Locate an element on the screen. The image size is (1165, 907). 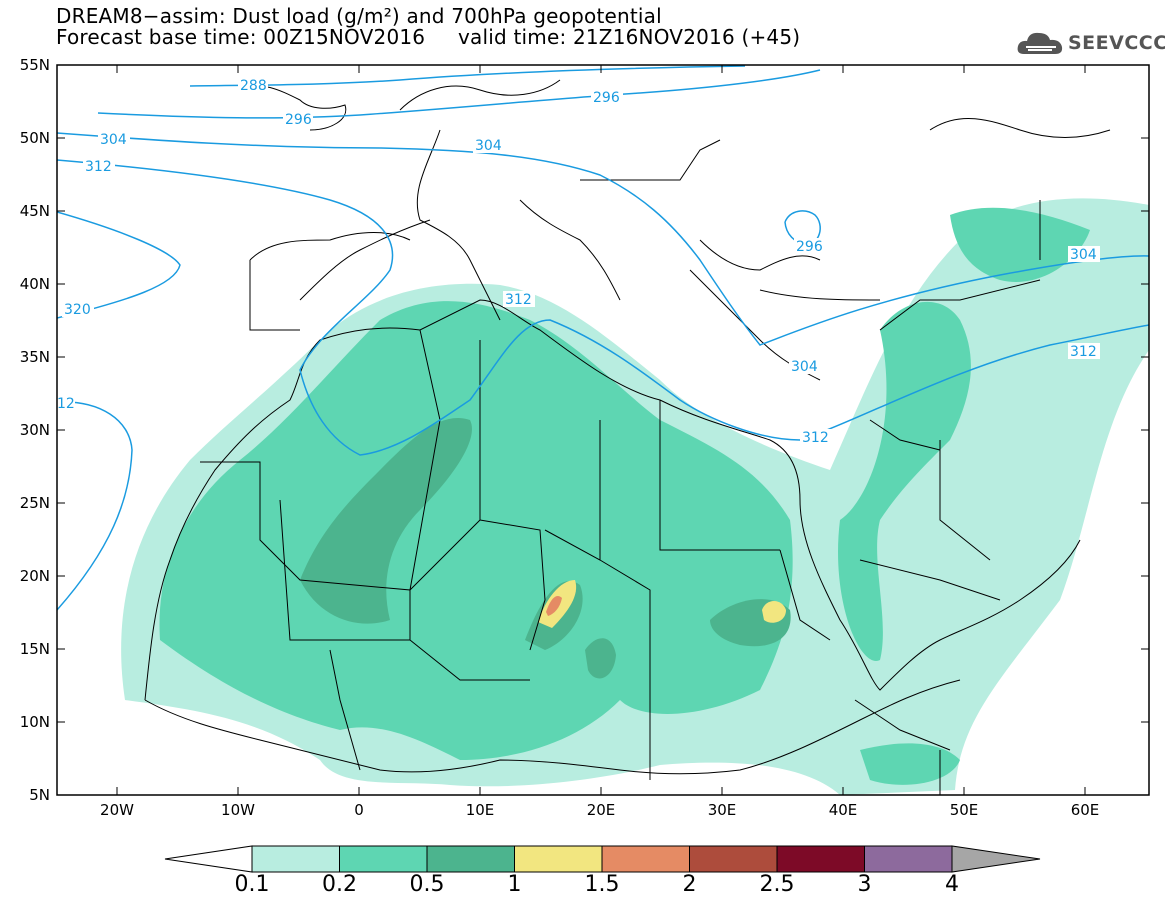
contour-label: 288 is located at coordinates (253, 86).